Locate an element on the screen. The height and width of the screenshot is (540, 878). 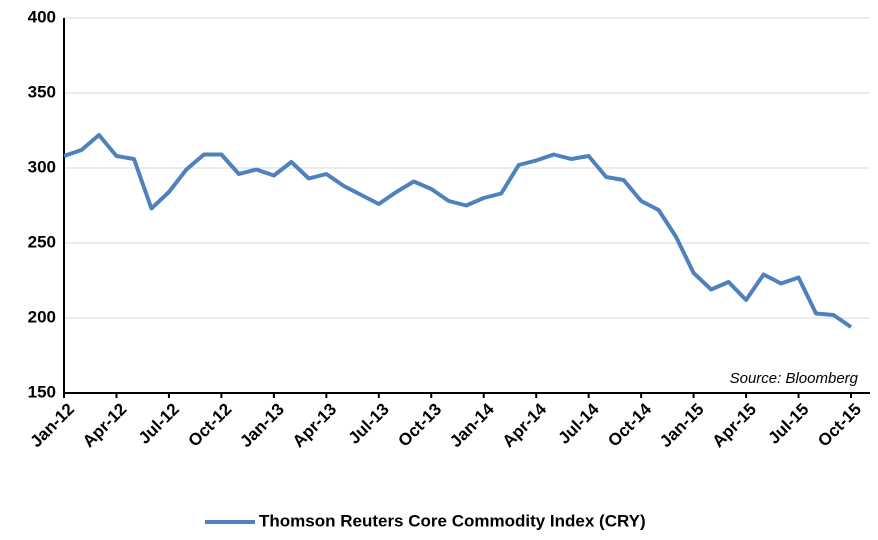
x-tick-label: Jul-13 is located at coordinates (369, 424).